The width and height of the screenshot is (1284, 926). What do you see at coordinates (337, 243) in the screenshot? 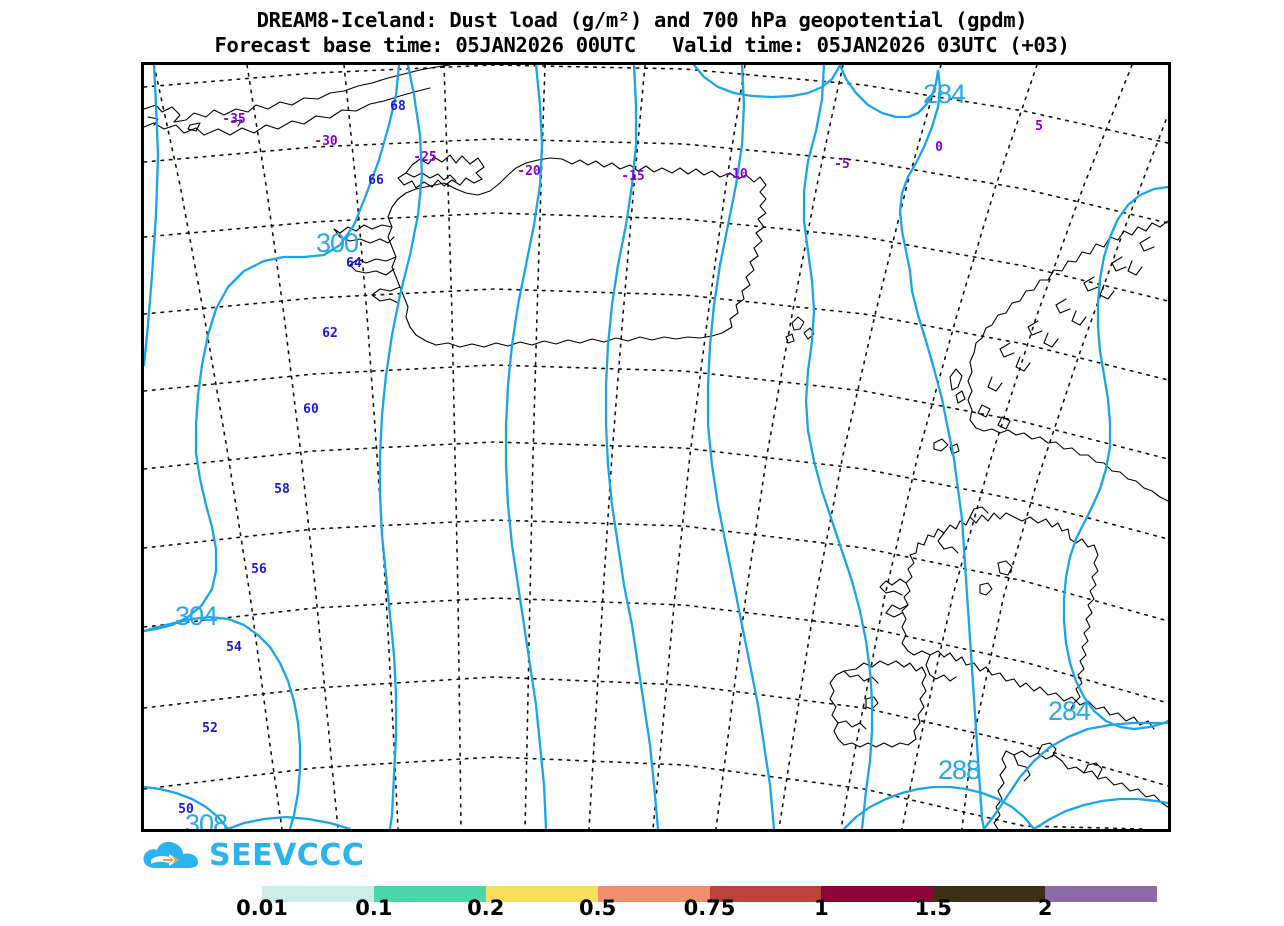
I see `contour-label: 300` at bounding box center [337, 243].